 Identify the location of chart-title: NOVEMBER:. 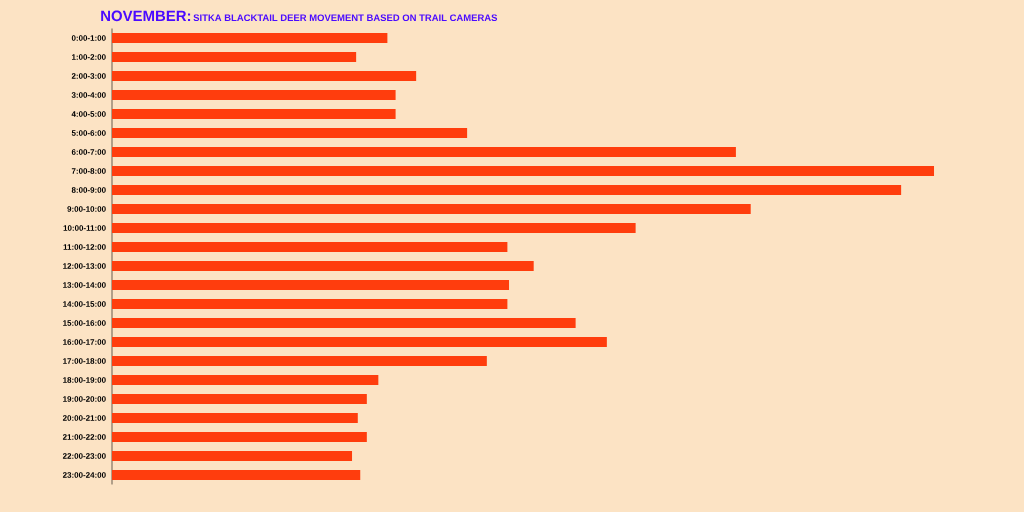
(146, 16).